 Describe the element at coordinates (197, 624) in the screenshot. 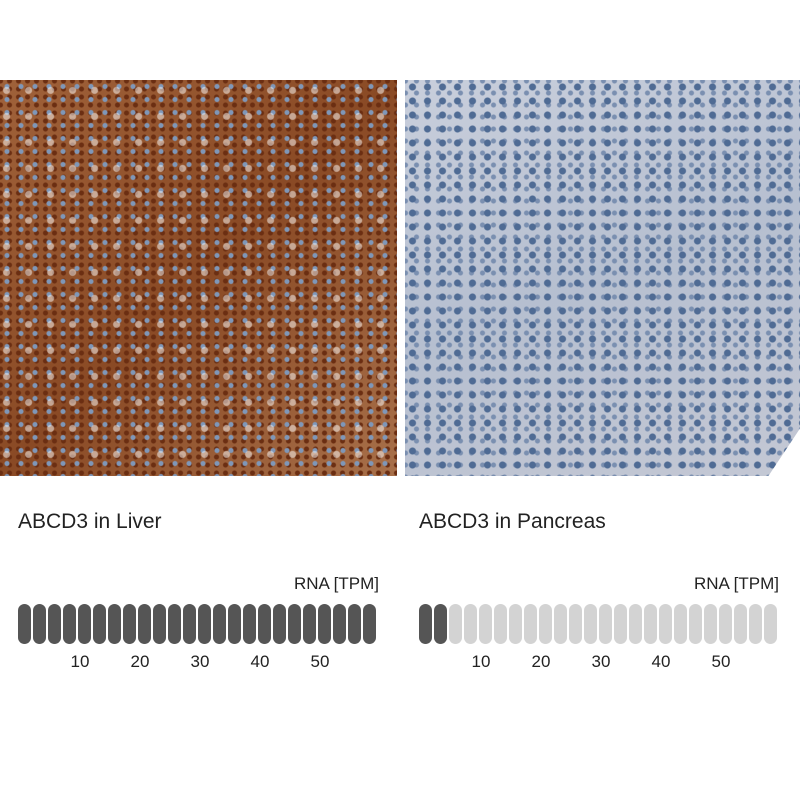

I see `liver-rna-bar` at that location.